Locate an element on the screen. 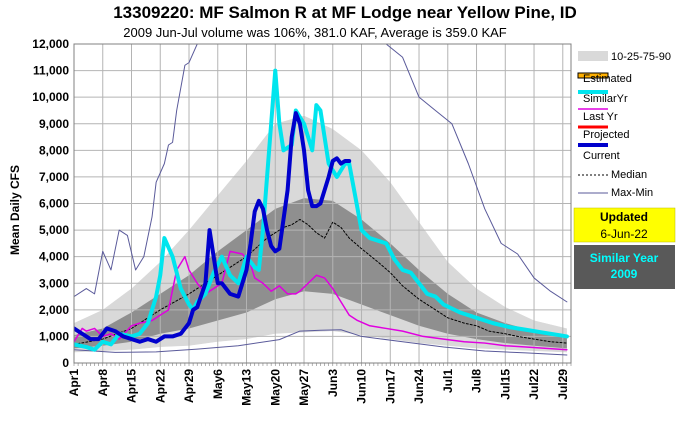 This screenshot has width=681, height=423. y-tick-label: 1,000 is located at coordinates (54, 336).